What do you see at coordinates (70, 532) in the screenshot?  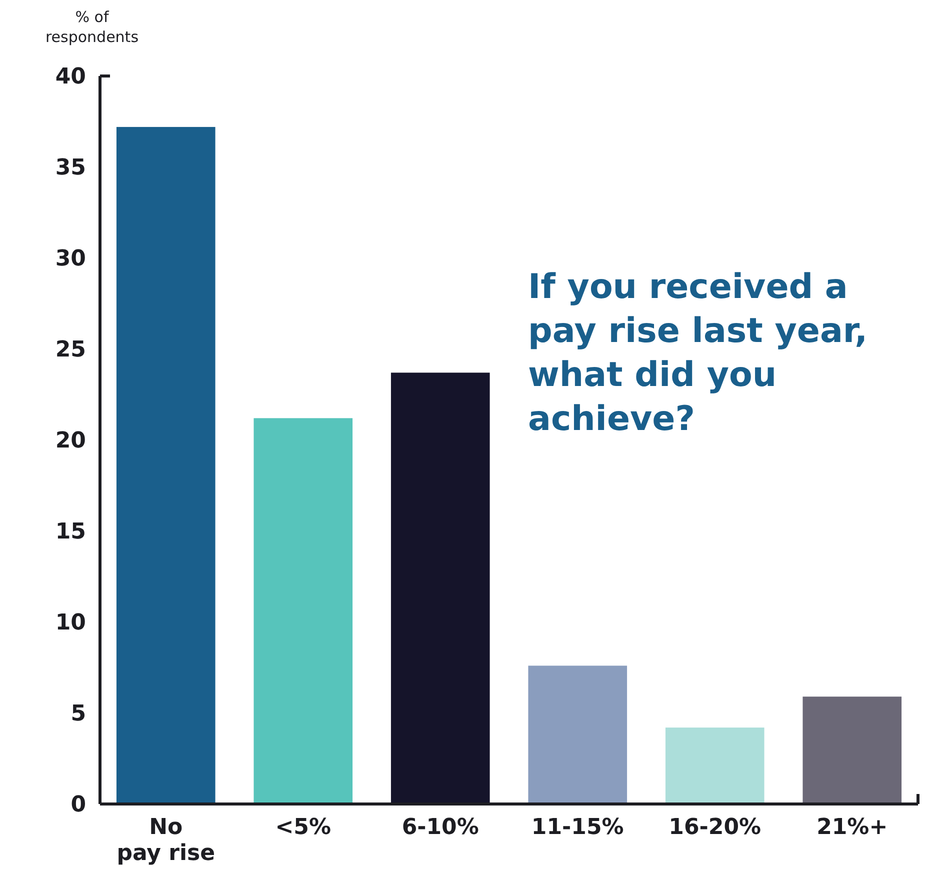 I see `y-tick-label: 15` at bounding box center [70, 532].